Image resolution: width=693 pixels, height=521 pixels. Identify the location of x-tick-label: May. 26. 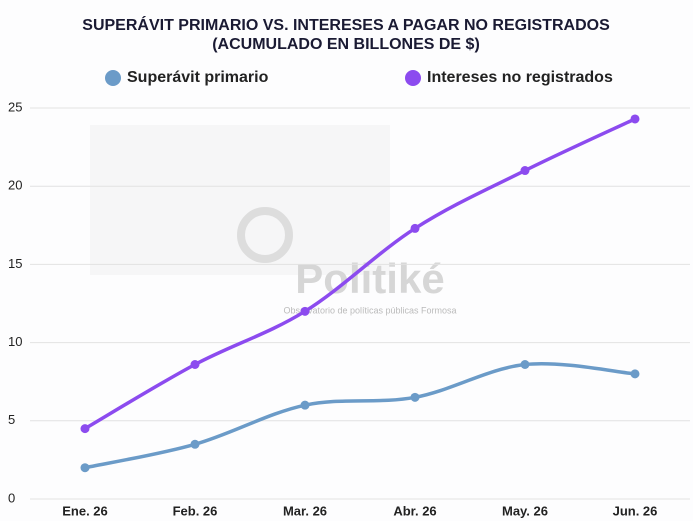
(525, 510).